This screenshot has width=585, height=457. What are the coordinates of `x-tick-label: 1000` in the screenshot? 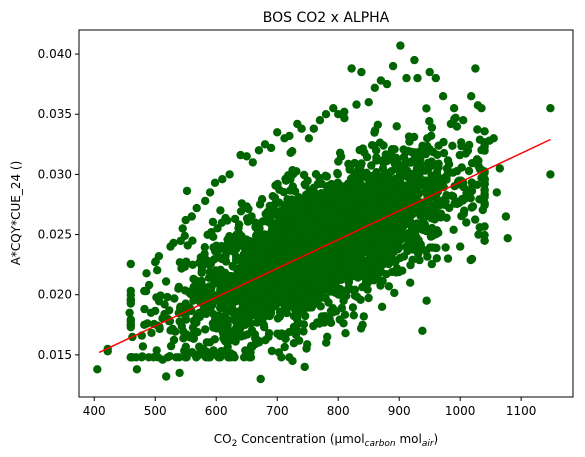 It's located at (460, 411).